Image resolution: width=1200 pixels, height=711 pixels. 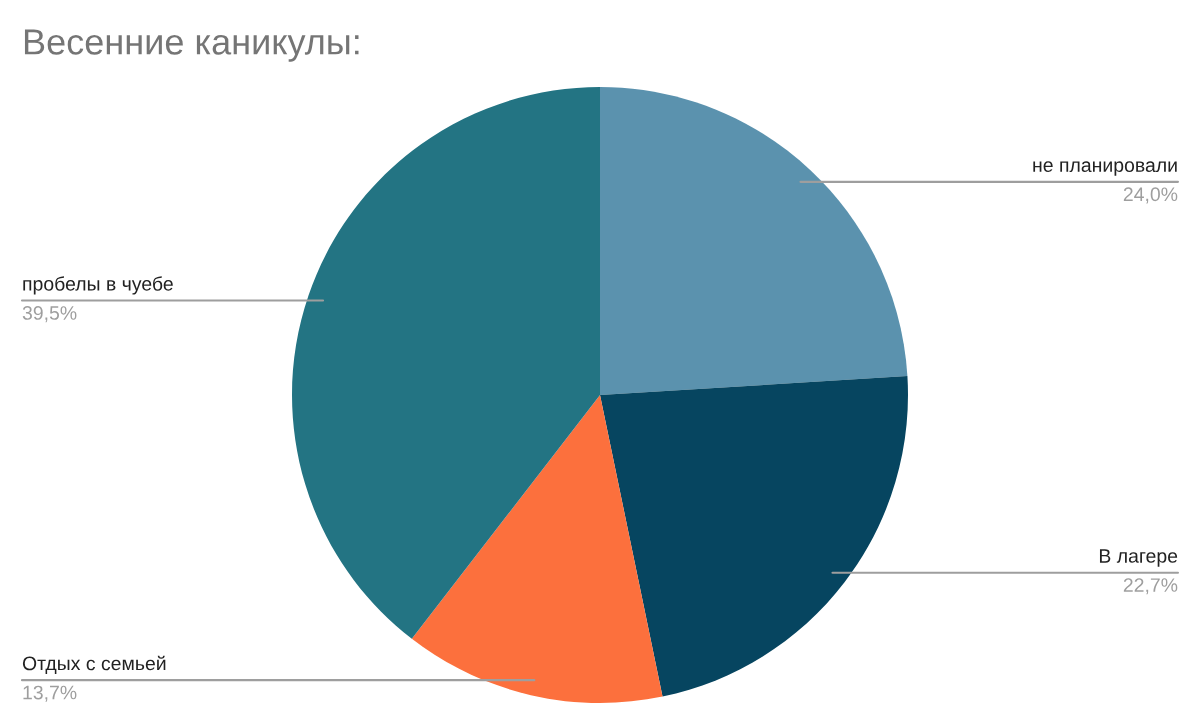 What do you see at coordinates (191, 45) in the screenshot?
I see `chart-title: Весенние каникулы:` at bounding box center [191, 45].